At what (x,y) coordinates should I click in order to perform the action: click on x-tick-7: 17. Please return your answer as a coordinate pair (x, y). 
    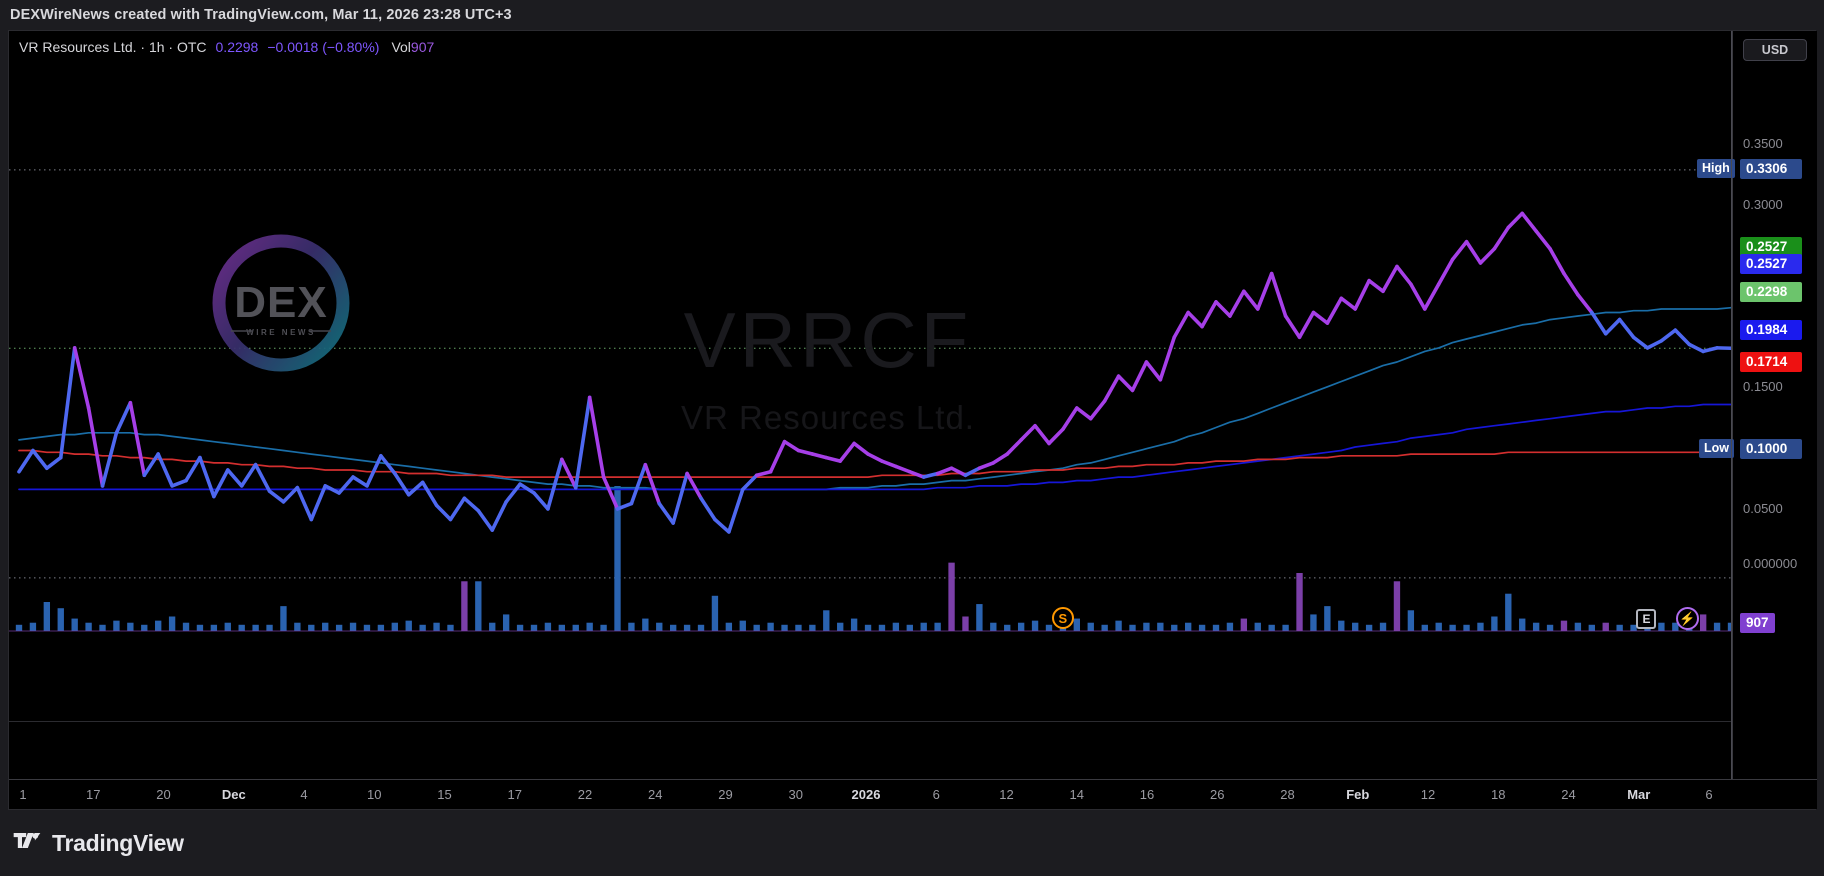
    Looking at the image, I should click on (514, 794).